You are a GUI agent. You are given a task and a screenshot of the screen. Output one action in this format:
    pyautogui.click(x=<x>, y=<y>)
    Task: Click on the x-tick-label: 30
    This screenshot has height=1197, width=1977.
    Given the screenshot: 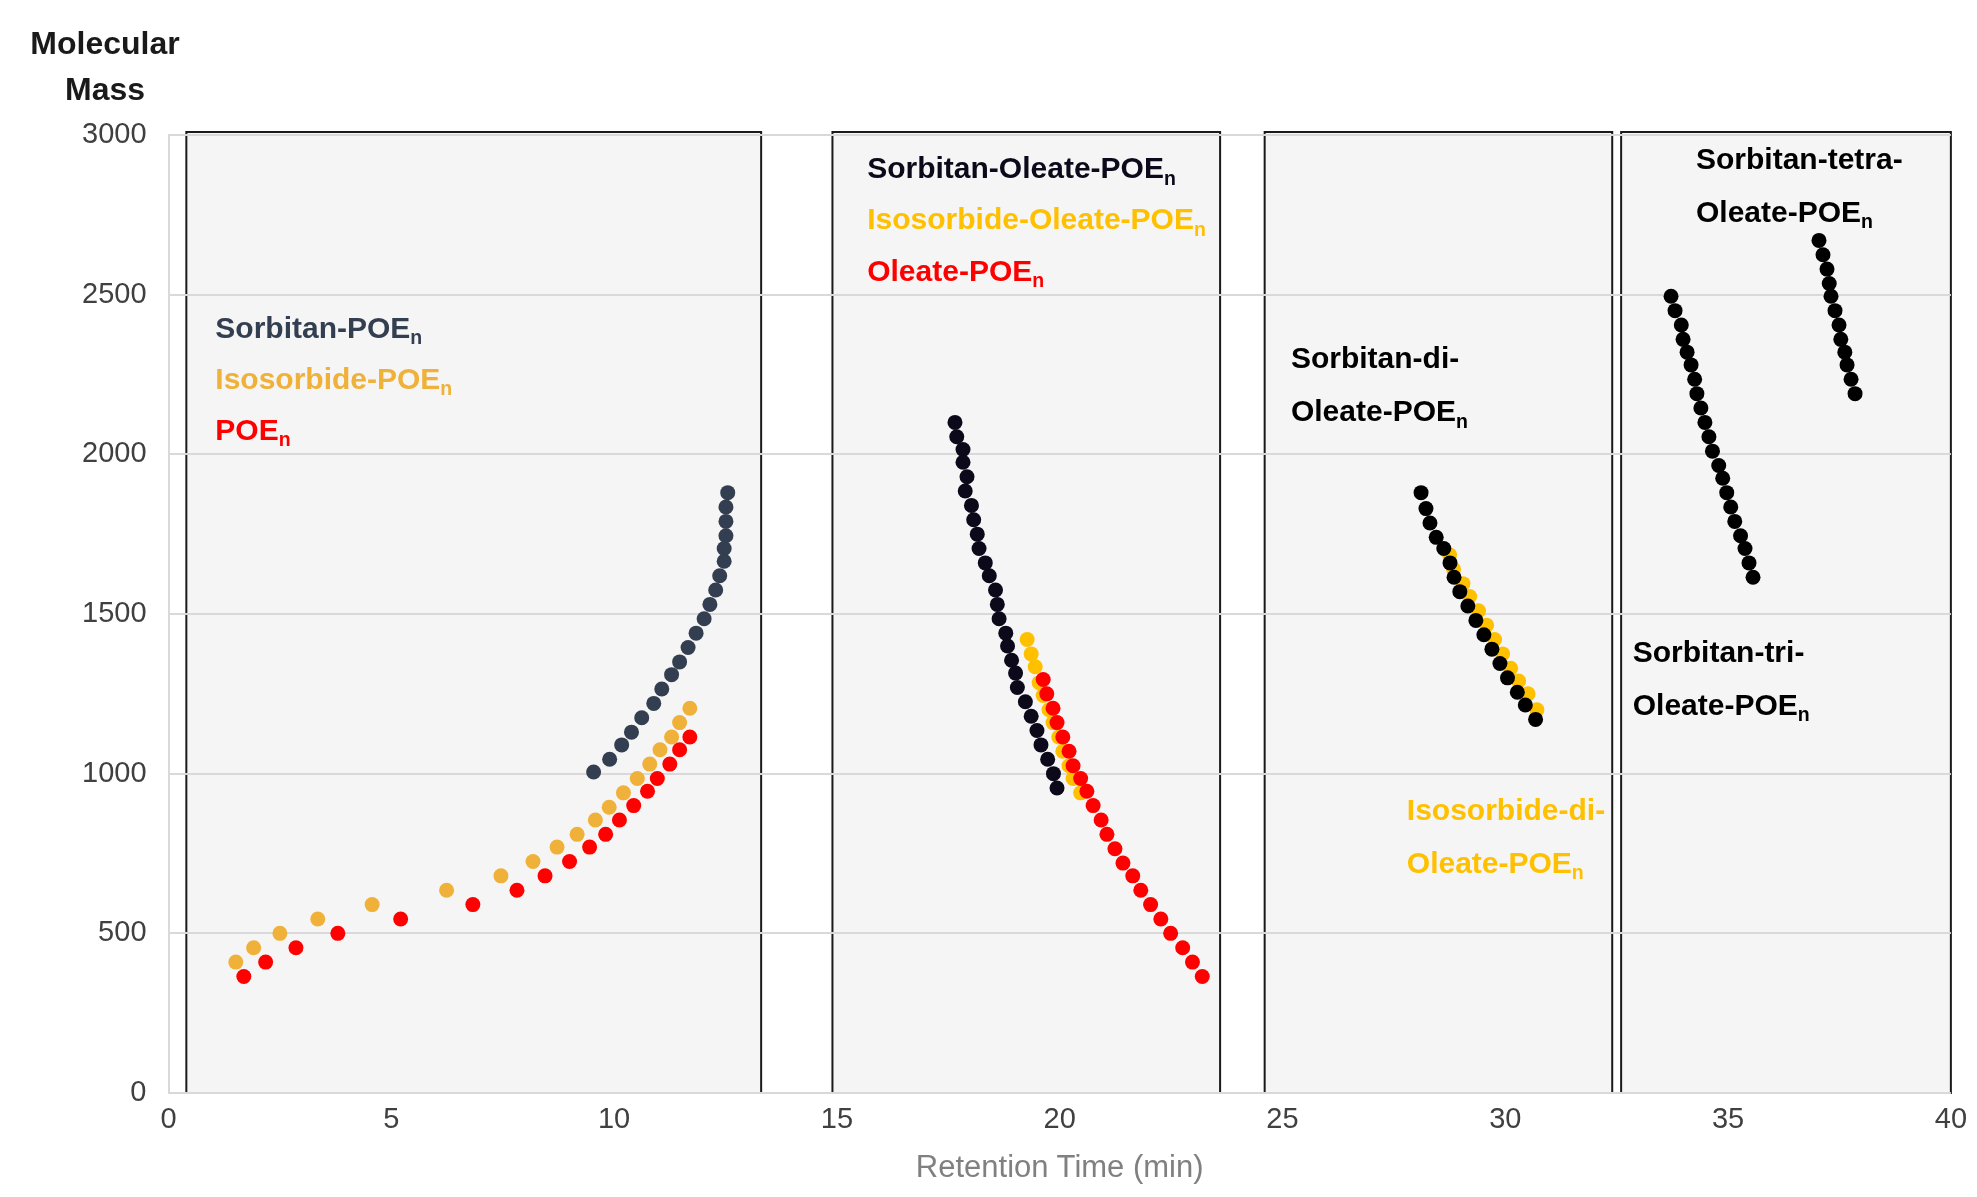 What is the action you would take?
    pyautogui.click(x=1505, y=1118)
    